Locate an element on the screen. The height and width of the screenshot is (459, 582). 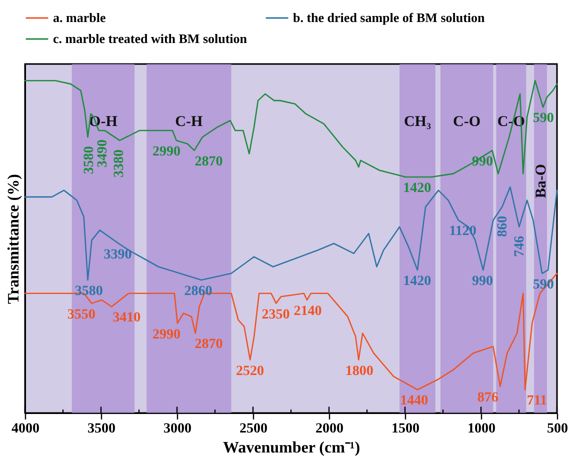
annotation: 746 is located at coordinates (520, 246).